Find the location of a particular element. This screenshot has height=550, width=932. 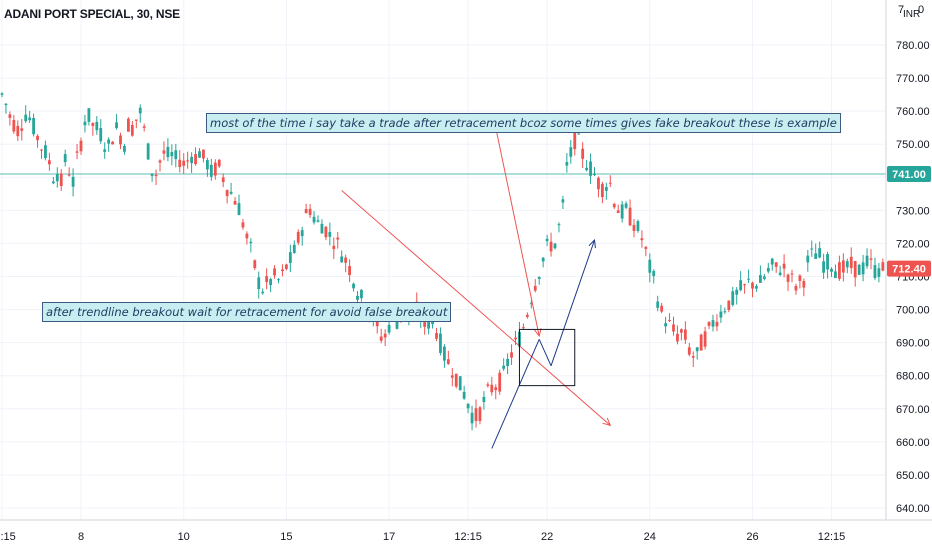

x-tick-label: 26 is located at coordinates (752, 537).